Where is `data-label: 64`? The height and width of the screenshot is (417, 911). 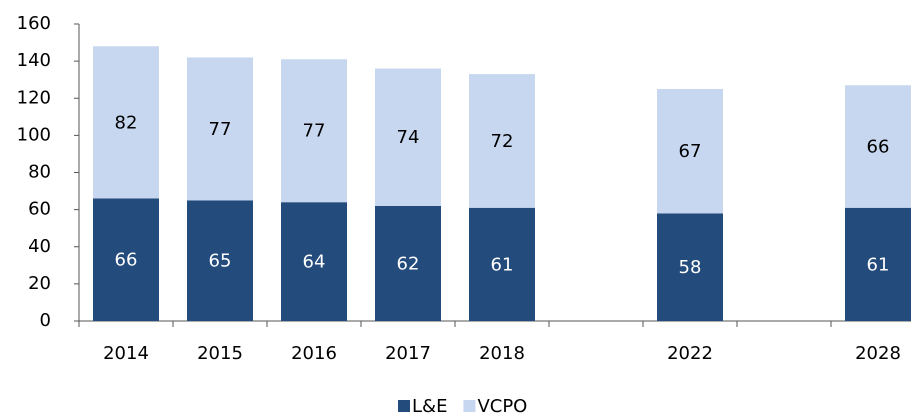 data-label: 64 is located at coordinates (314, 262).